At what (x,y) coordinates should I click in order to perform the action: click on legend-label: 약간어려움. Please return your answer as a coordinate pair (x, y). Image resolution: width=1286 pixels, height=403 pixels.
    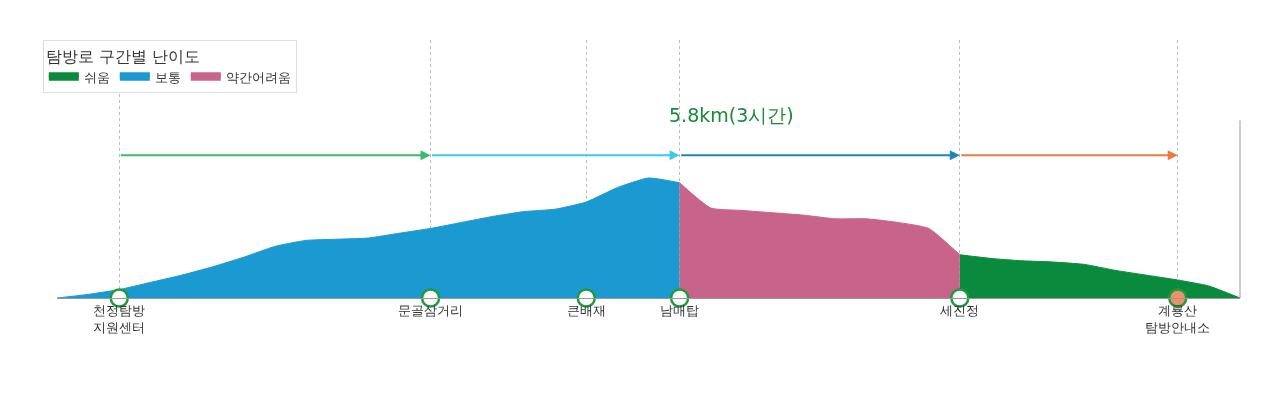
    Looking at the image, I should click on (258, 77).